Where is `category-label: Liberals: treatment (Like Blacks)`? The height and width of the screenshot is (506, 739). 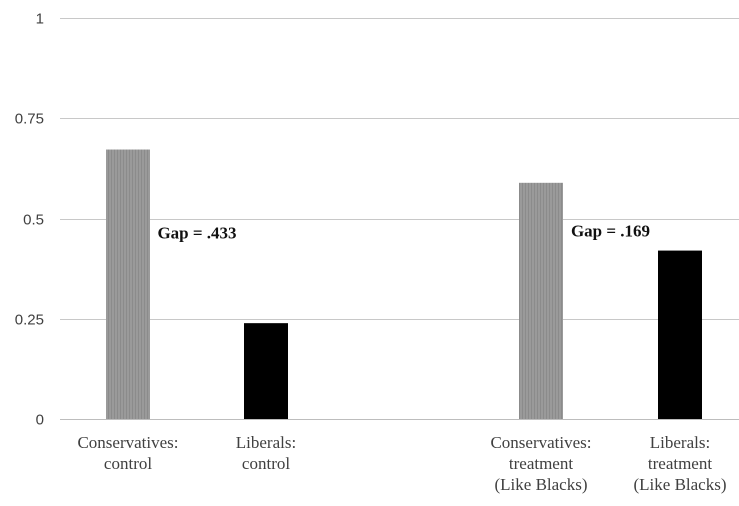
category-label: Liberals: treatment (Like Blacks) is located at coordinates (680, 463).